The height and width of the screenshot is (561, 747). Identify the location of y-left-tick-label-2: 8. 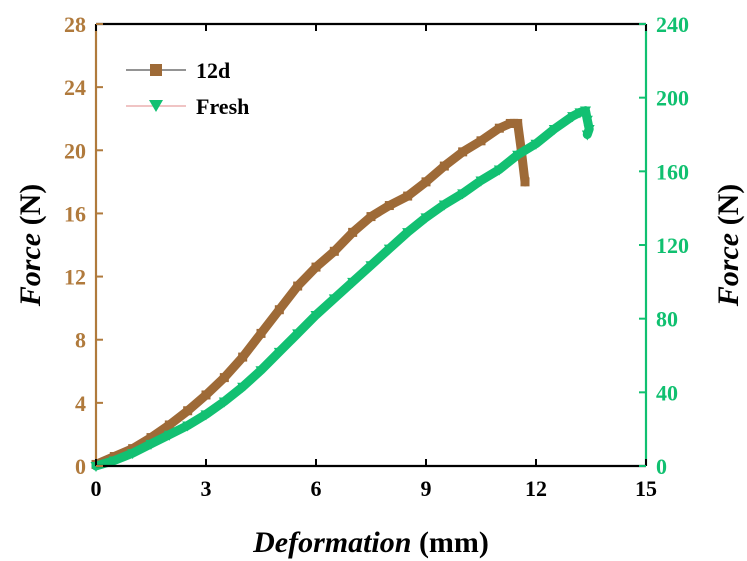
(80, 340).